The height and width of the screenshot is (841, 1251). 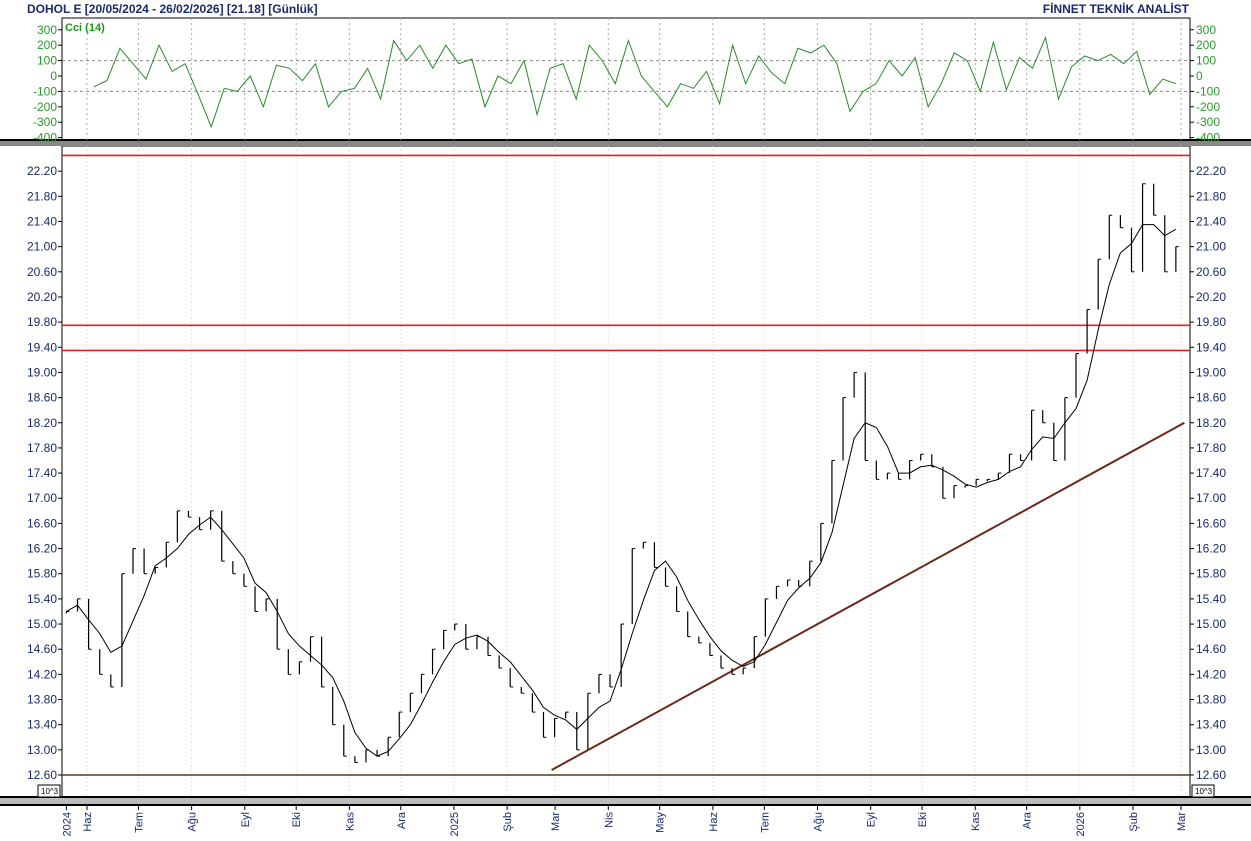 I want to click on price-y-label-right: 19.00, so click(x=1211, y=372).